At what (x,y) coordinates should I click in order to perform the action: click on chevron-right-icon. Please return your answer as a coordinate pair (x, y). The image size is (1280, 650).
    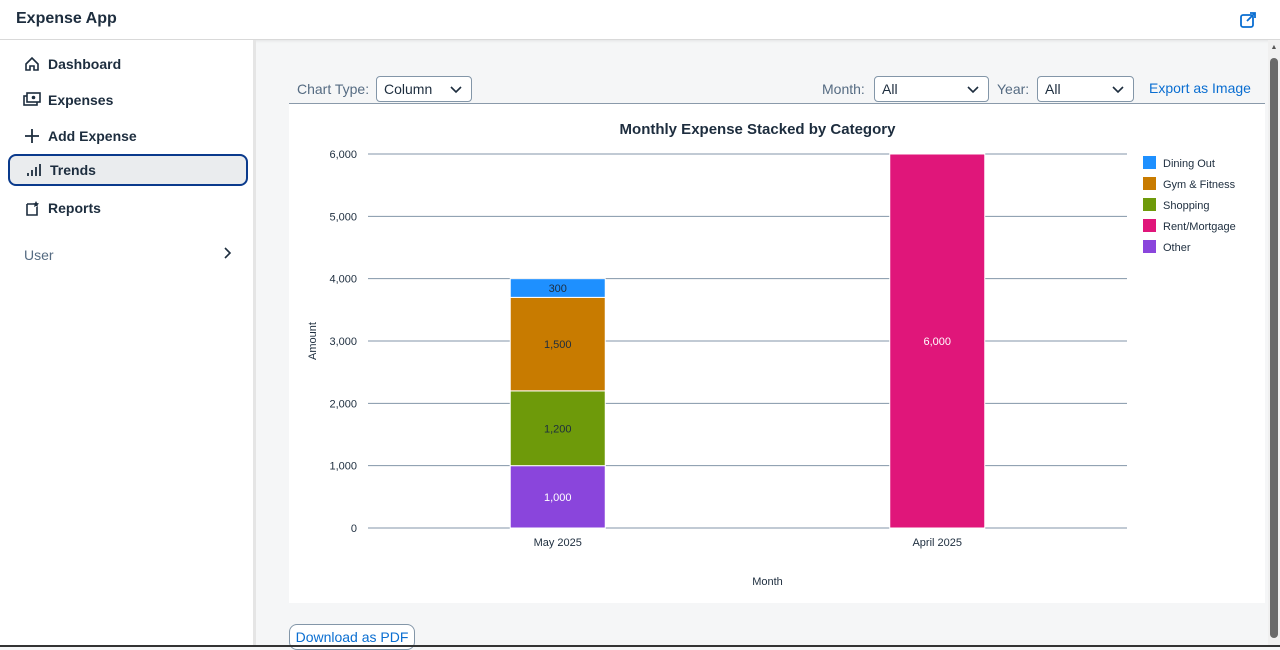
    Looking at the image, I should click on (227, 255).